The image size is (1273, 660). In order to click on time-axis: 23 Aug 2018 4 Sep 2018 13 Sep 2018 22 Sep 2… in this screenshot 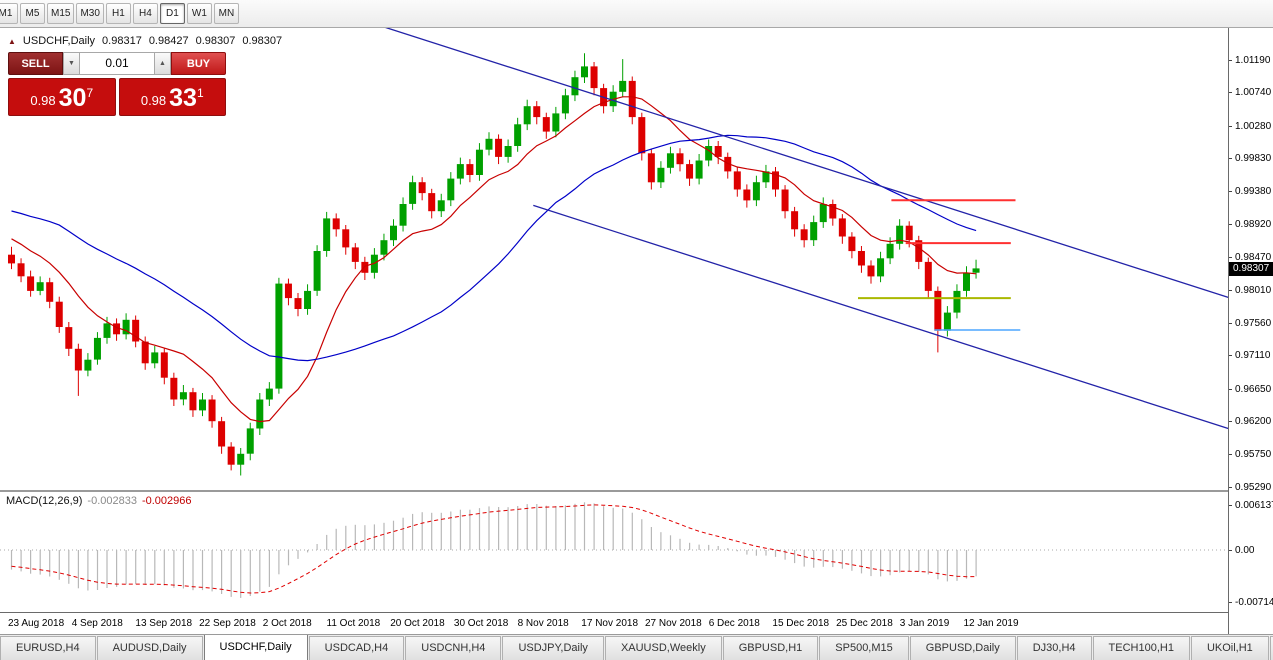, I will do `click(614, 623)`.